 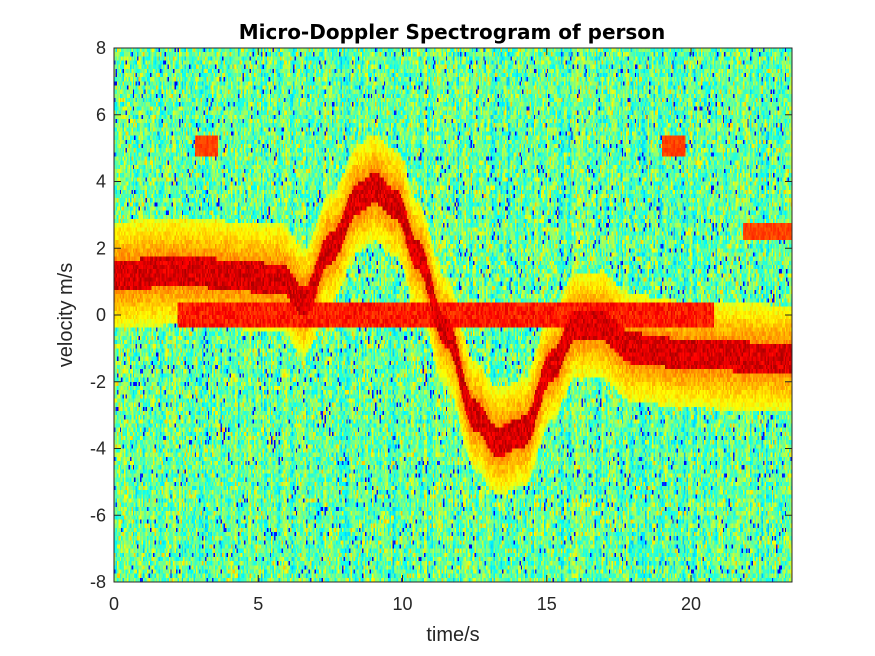 I want to click on x-tick-label: 15, so click(x=547, y=604).